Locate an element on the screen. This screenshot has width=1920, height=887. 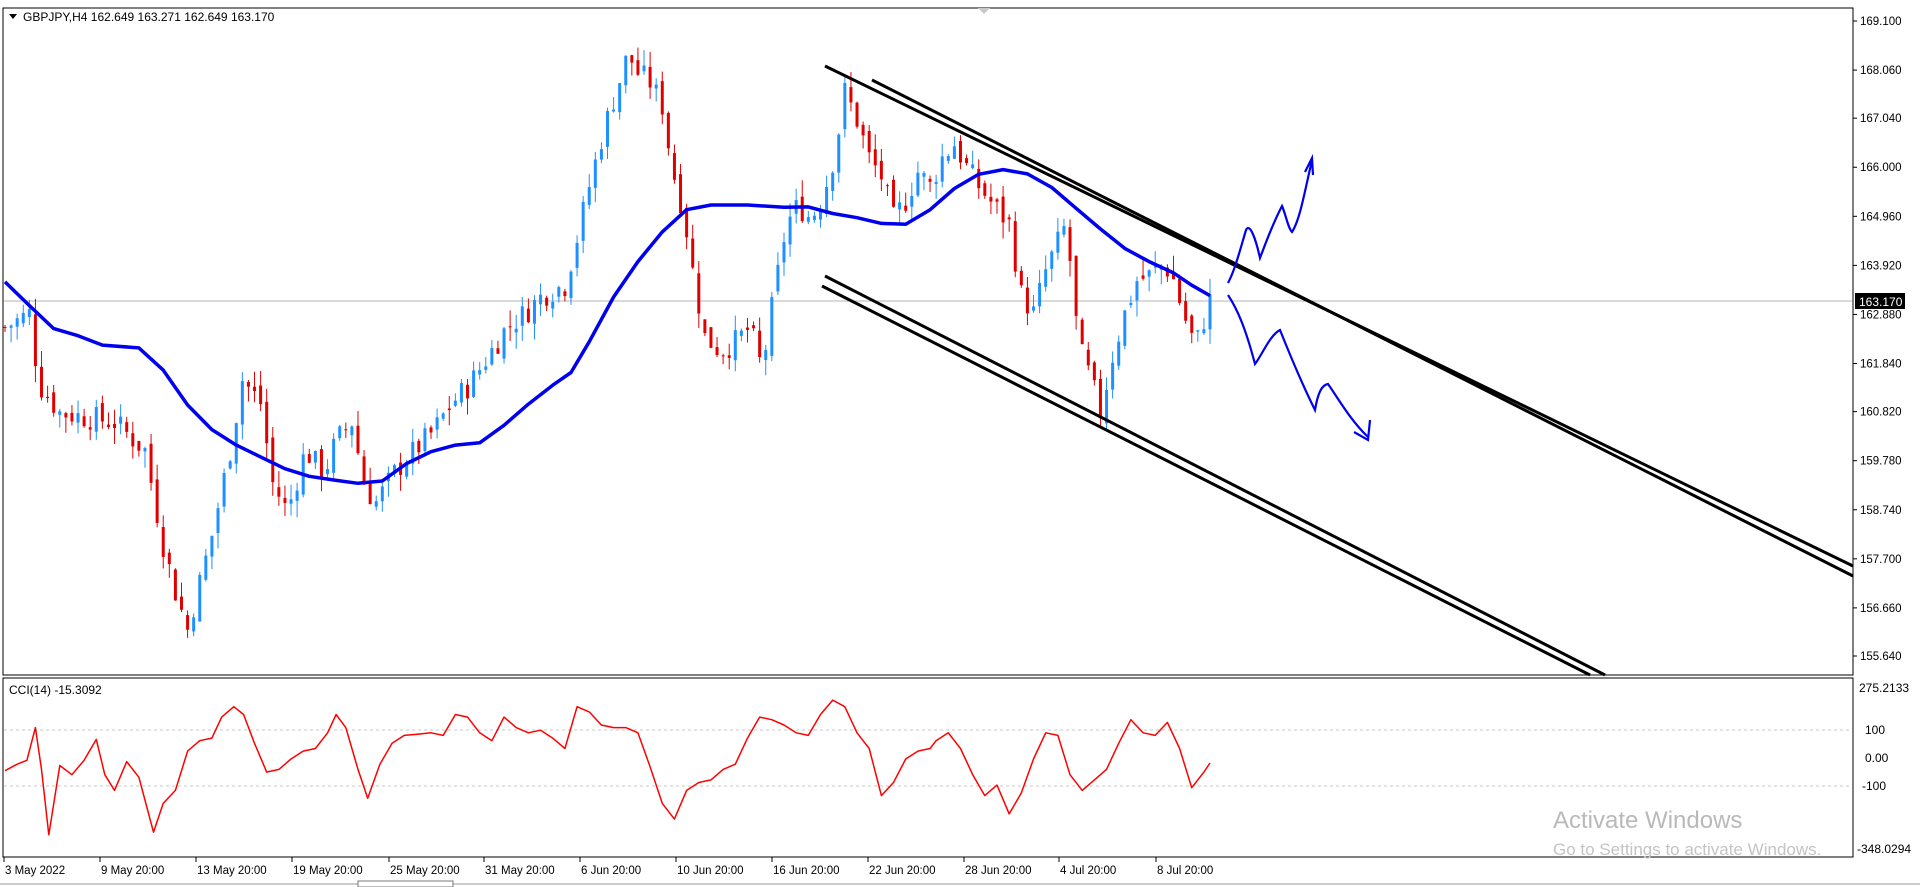
triangle-down-icon is located at coordinates (13, 16).